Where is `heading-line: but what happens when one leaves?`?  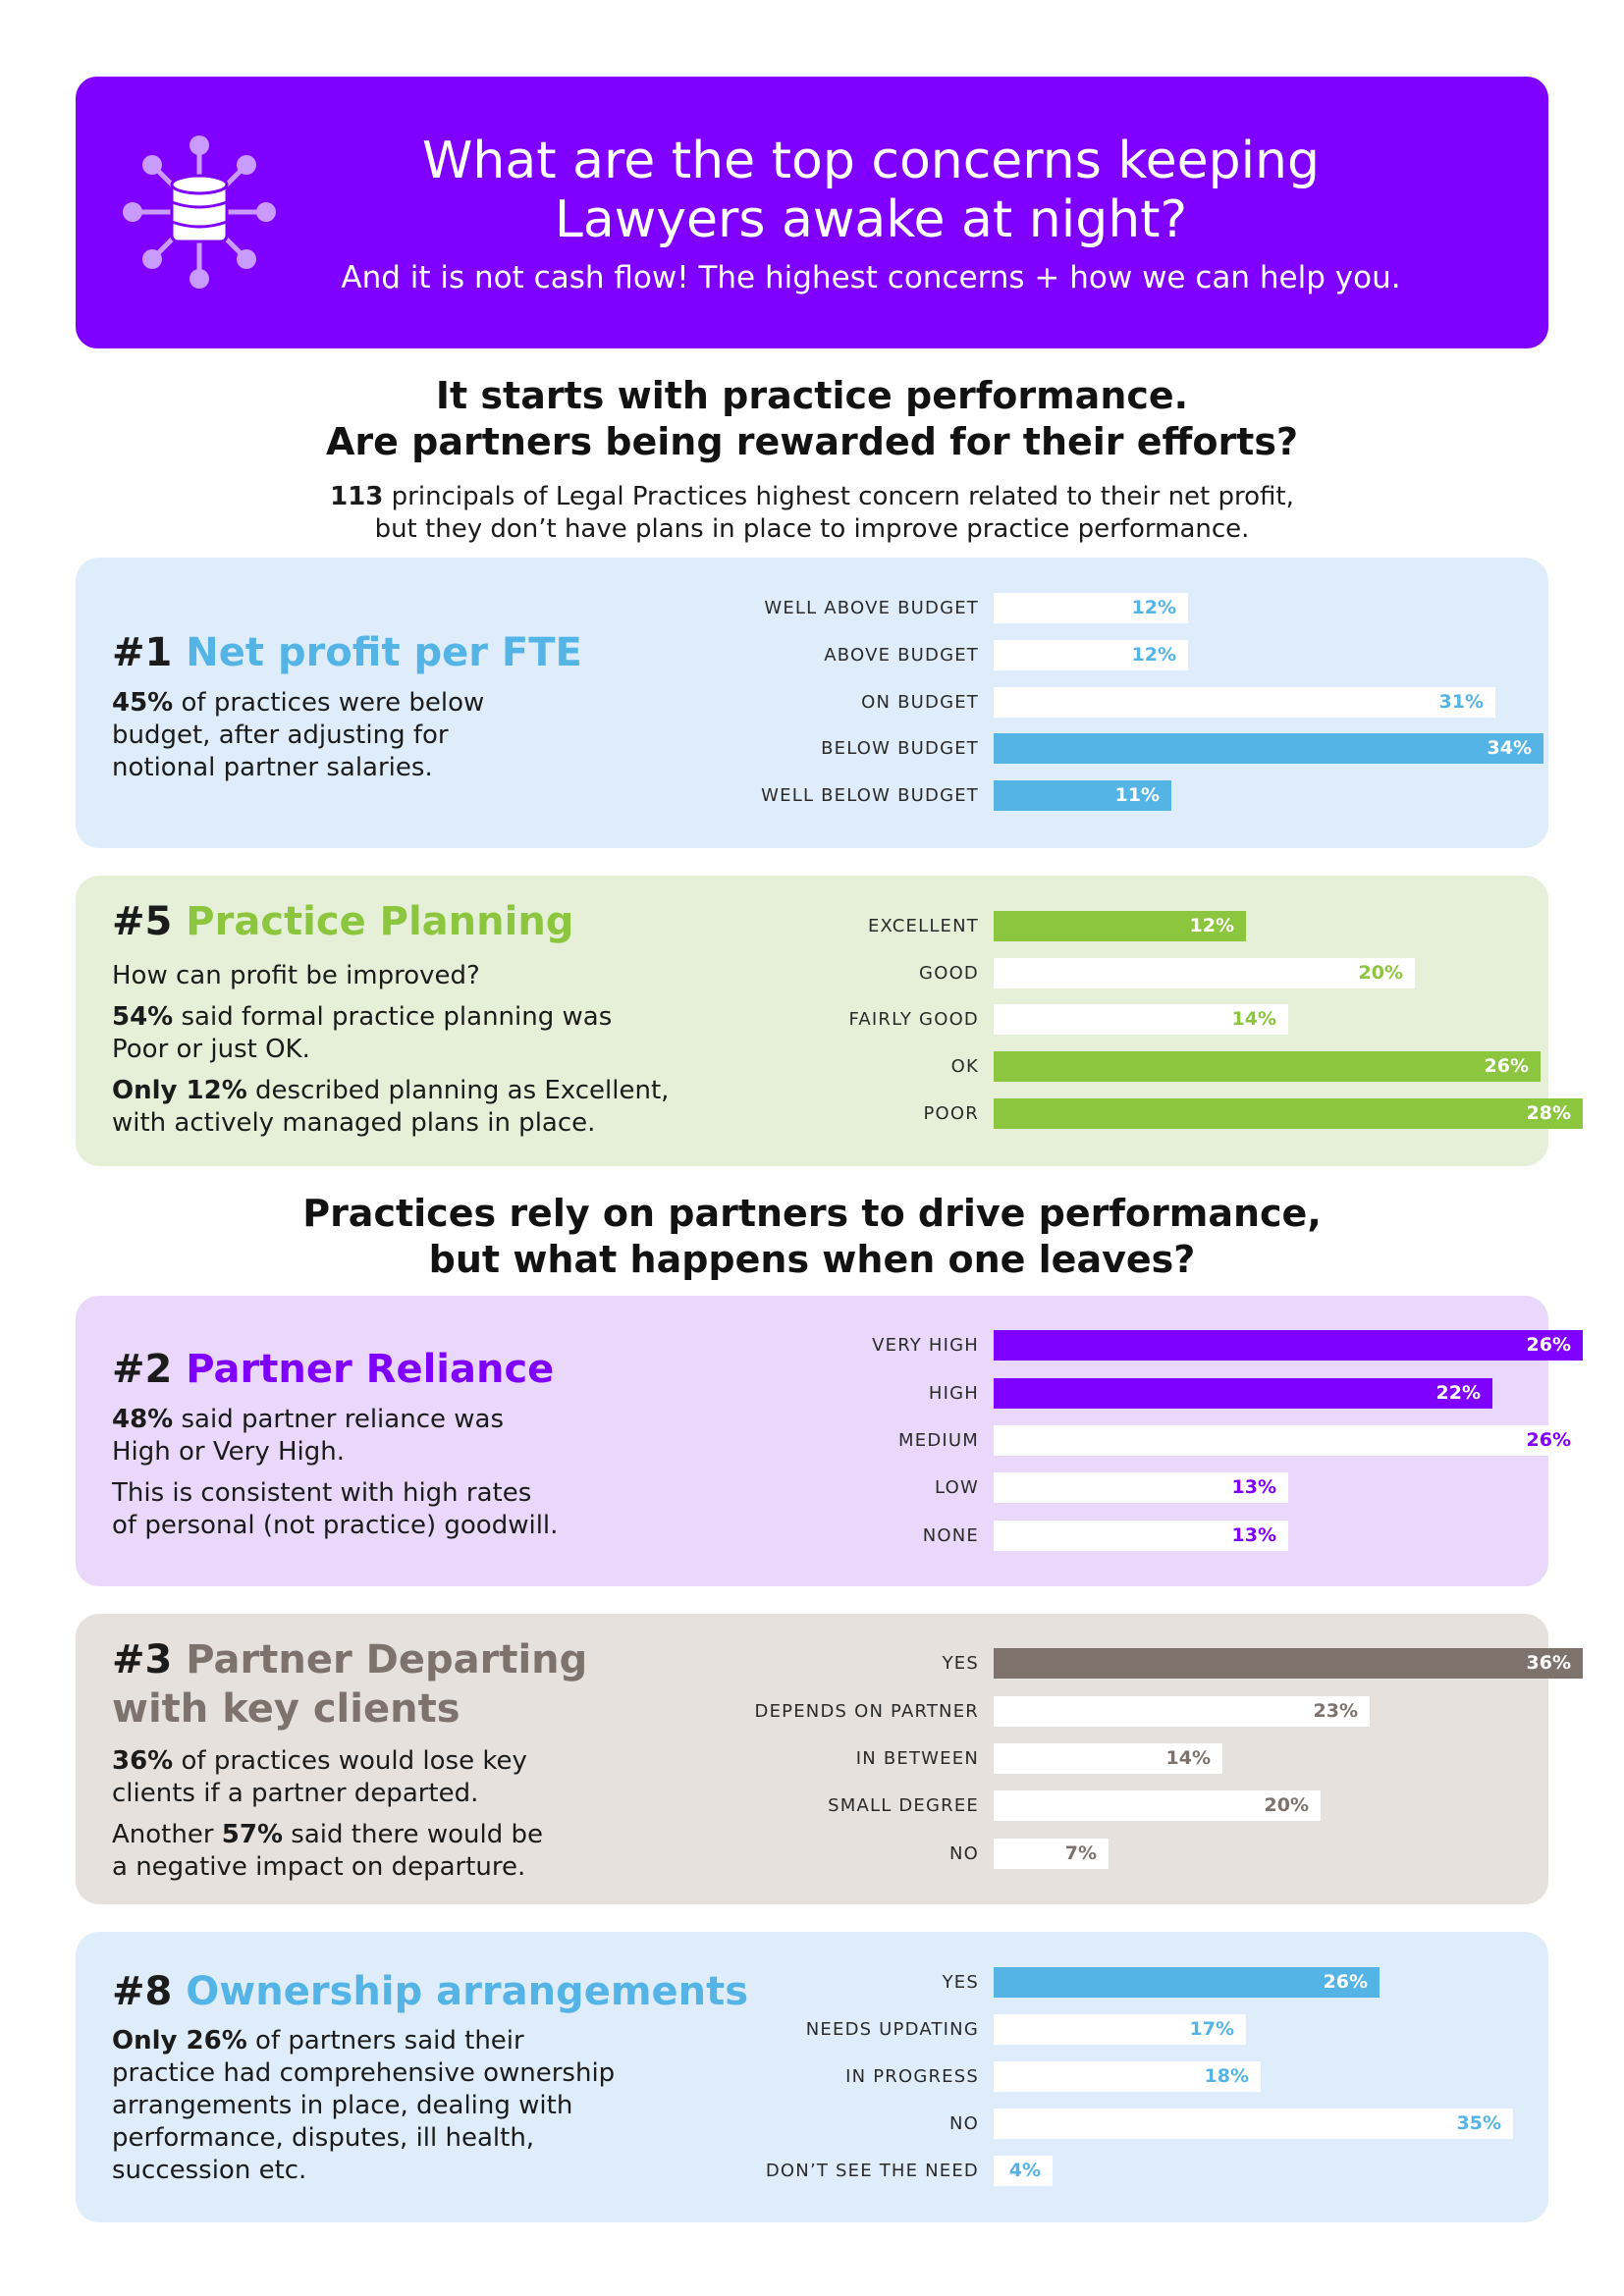
heading-line: but what happens when one leaves? is located at coordinates (812, 1259).